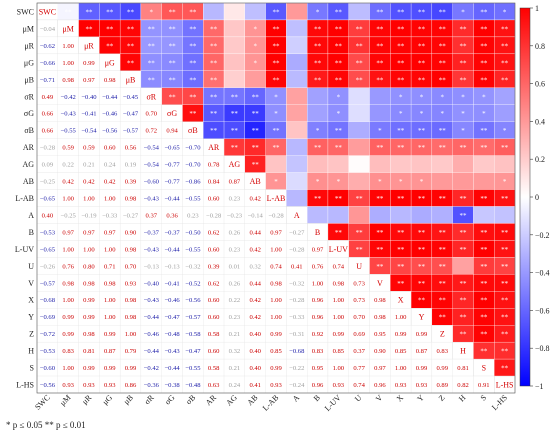 This screenshot has width=550, height=437. I want to click on correlation-value: 0.97, so click(380, 368).